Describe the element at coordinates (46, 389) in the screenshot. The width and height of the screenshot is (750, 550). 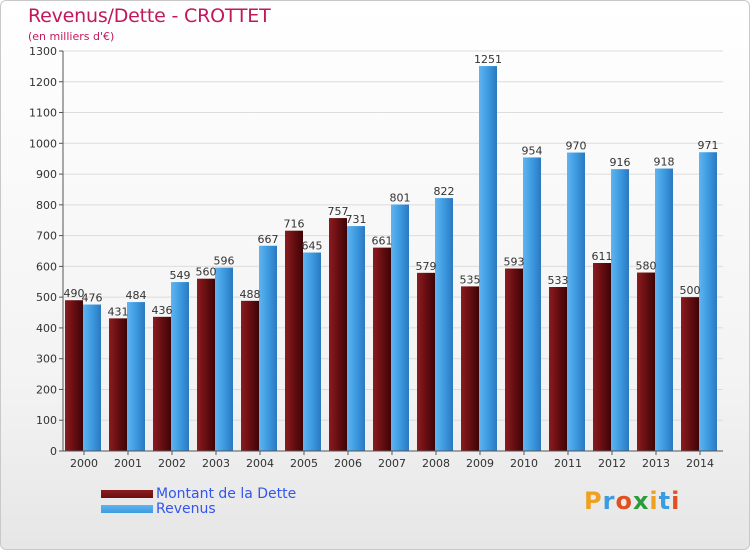
I see `y-tick-label: 200` at that location.